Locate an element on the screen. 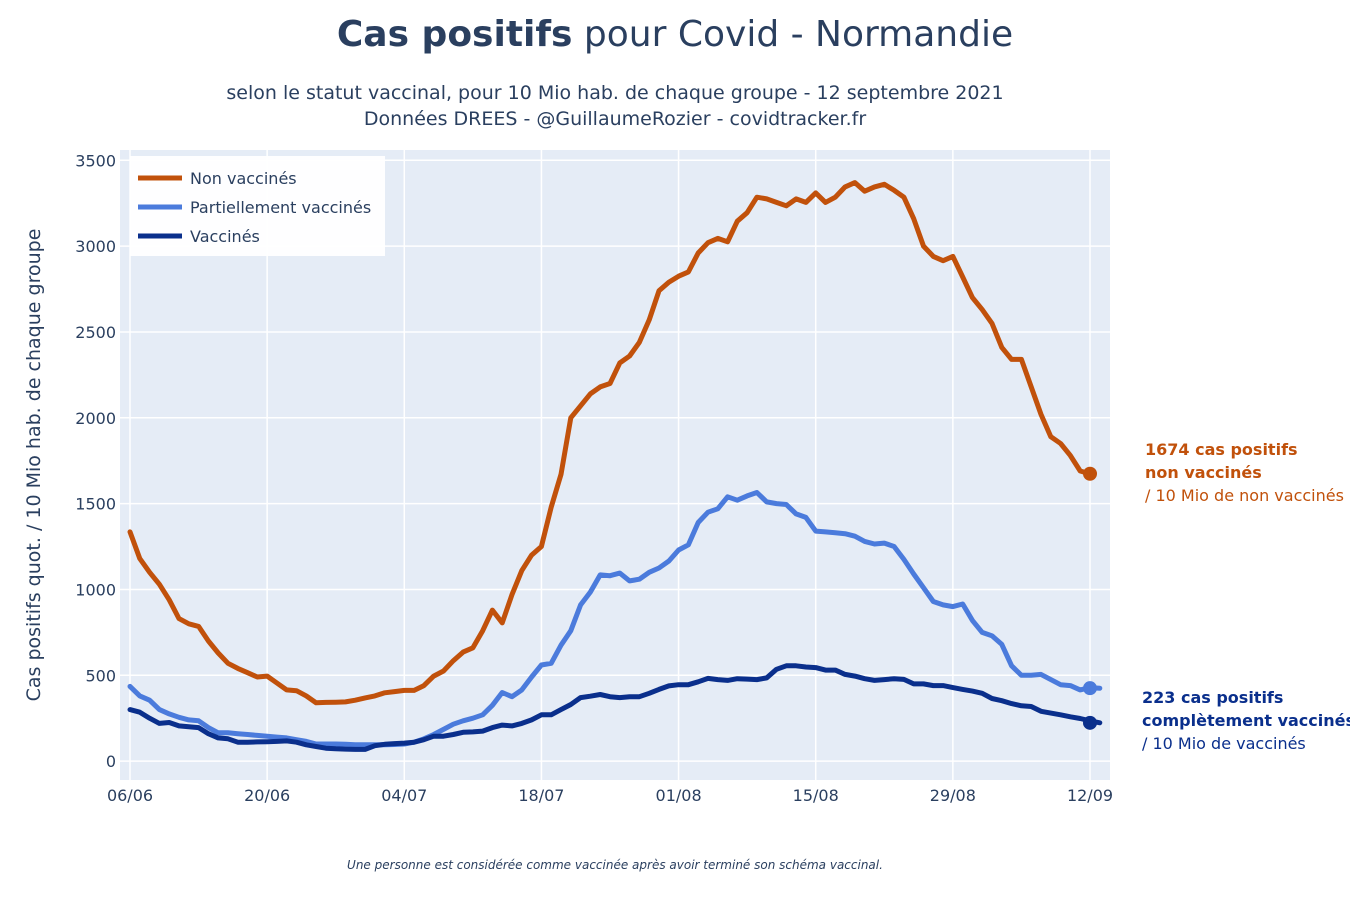 The width and height of the screenshot is (1350, 900). y-tick-label: 2500 is located at coordinates (95, 332).